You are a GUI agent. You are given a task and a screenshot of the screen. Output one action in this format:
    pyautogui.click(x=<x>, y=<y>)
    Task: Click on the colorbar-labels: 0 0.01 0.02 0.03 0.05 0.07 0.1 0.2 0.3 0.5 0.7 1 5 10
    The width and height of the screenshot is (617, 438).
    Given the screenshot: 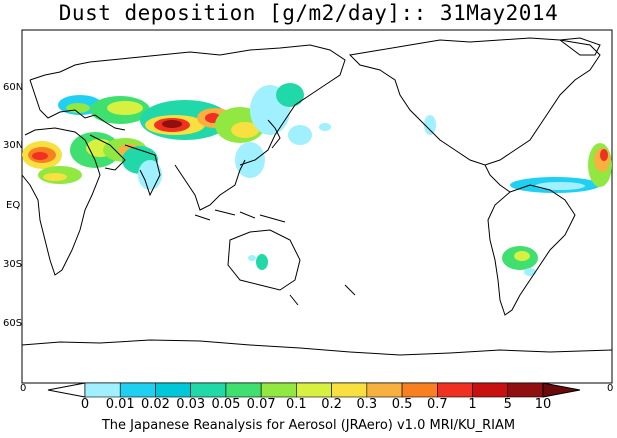 What is the action you would take?
    pyautogui.click(x=308, y=405)
    